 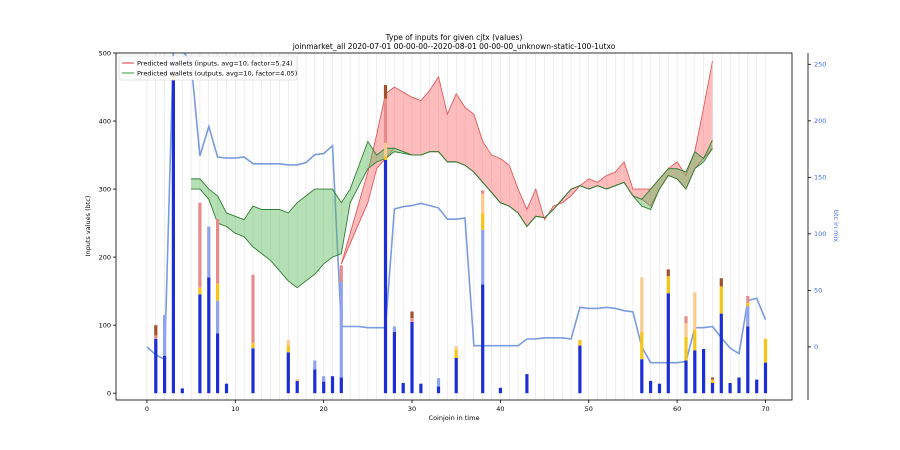 I want to click on x-tick-label: 70, so click(x=765, y=409).